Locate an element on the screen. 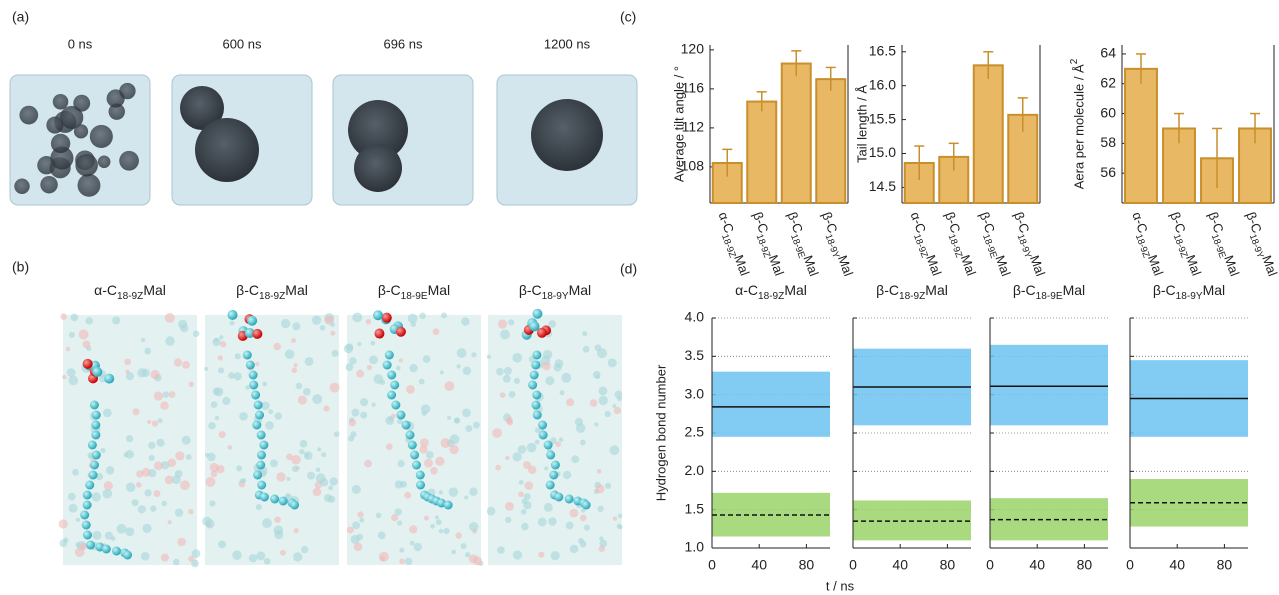 The height and width of the screenshot is (595, 1279). label-sub: 18-9E is located at coordinates (1049, 296).